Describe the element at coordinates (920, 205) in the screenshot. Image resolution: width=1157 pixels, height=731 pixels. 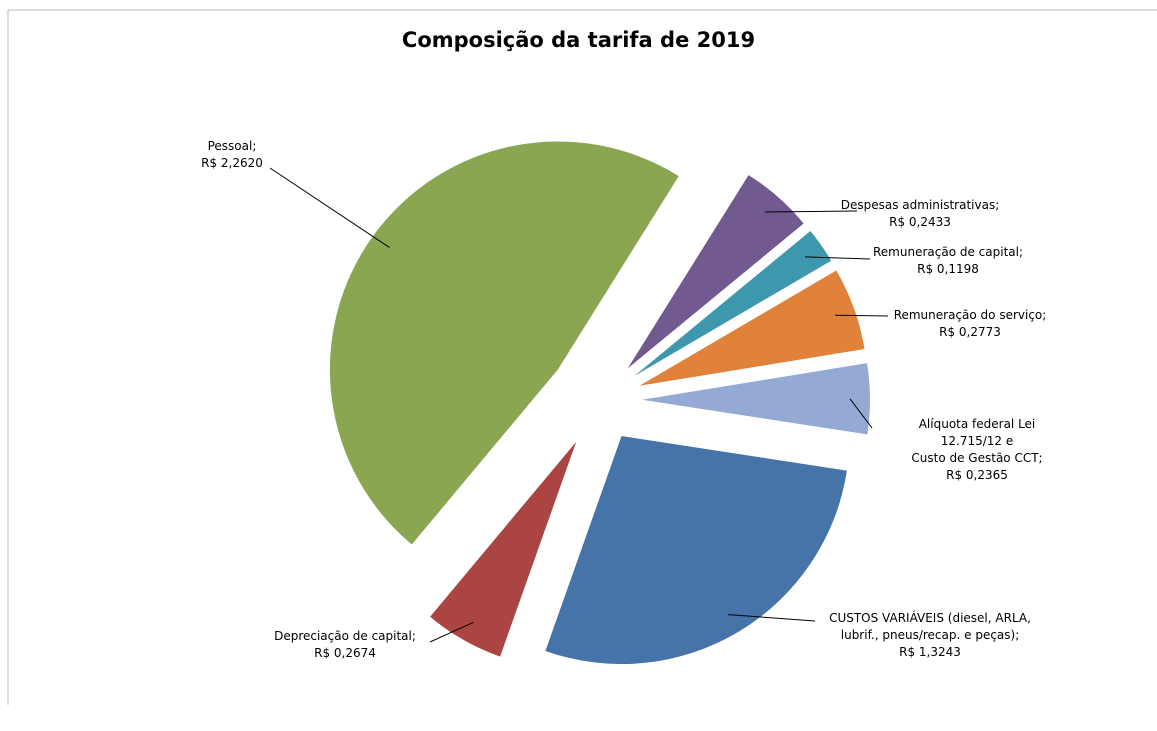
I see `slice-label: Despesas administrativas;` at that location.